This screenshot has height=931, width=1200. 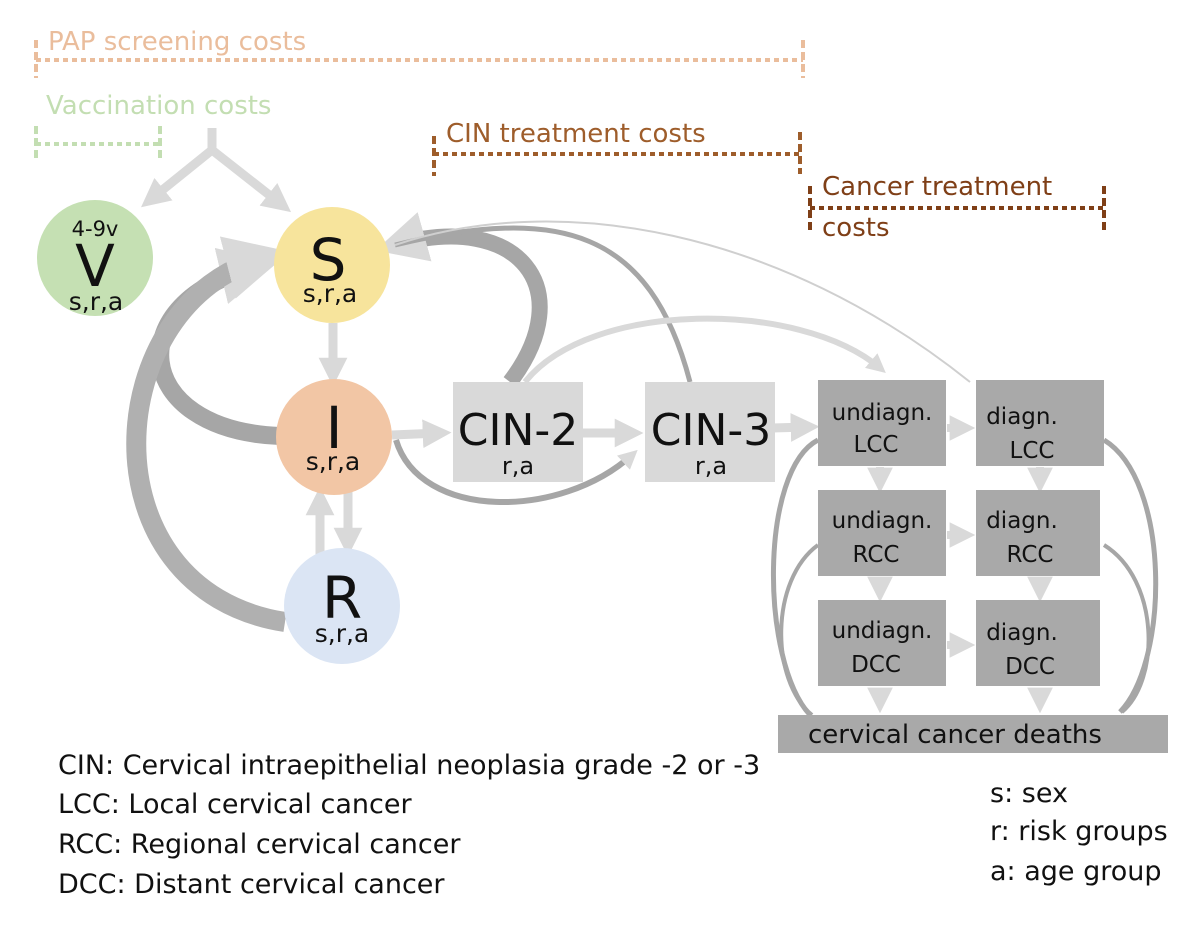 What do you see at coordinates (330, 293) in the screenshot?
I see `state-S-sub: s,r,a` at bounding box center [330, 293].